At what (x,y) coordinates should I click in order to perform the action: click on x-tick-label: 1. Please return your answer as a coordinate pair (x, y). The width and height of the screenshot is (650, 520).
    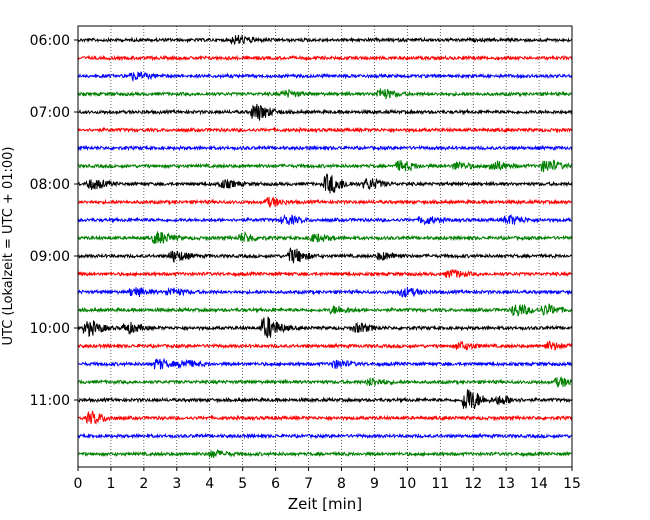
    Looking at the image, I should click on (110, 484).